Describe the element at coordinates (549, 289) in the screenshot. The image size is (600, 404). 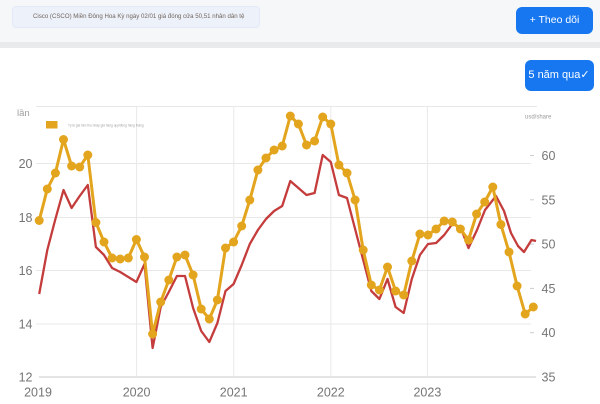
I see `svg-text: 45` at that location.